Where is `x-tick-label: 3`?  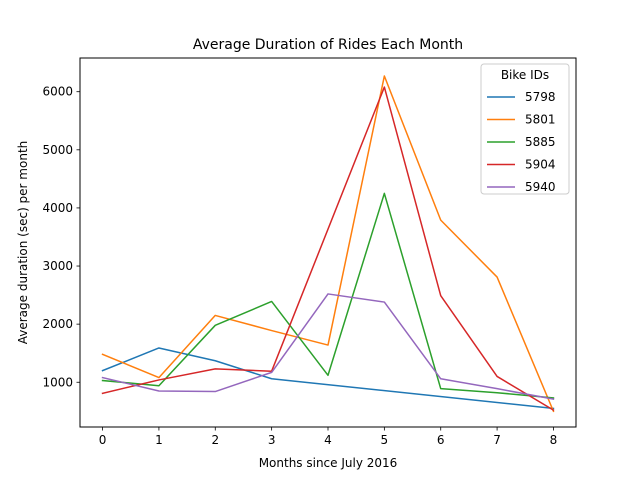
x-tick-label: 3 is located at coordinates (272, 440).